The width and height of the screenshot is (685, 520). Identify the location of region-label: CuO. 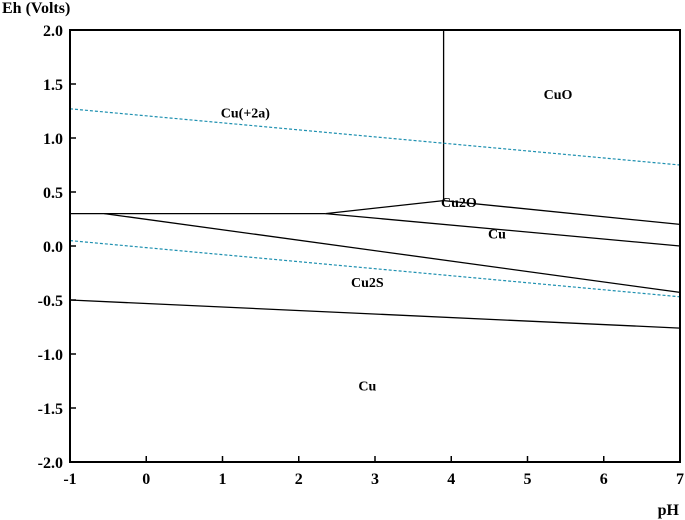
(558, 95).